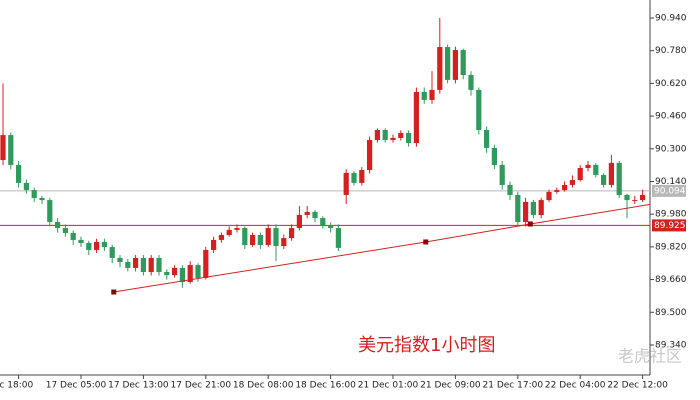 This screenshot has width=700, height=400. I want to click on x-tick-label: 18 Dec 16:00, so click(325, 386).